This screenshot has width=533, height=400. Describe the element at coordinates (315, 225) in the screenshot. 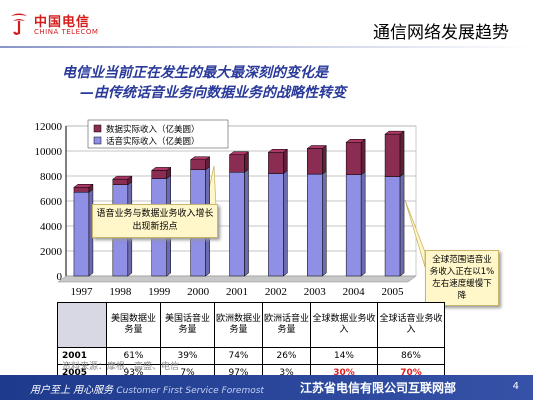

I see `bar-voice-2003` at that location.